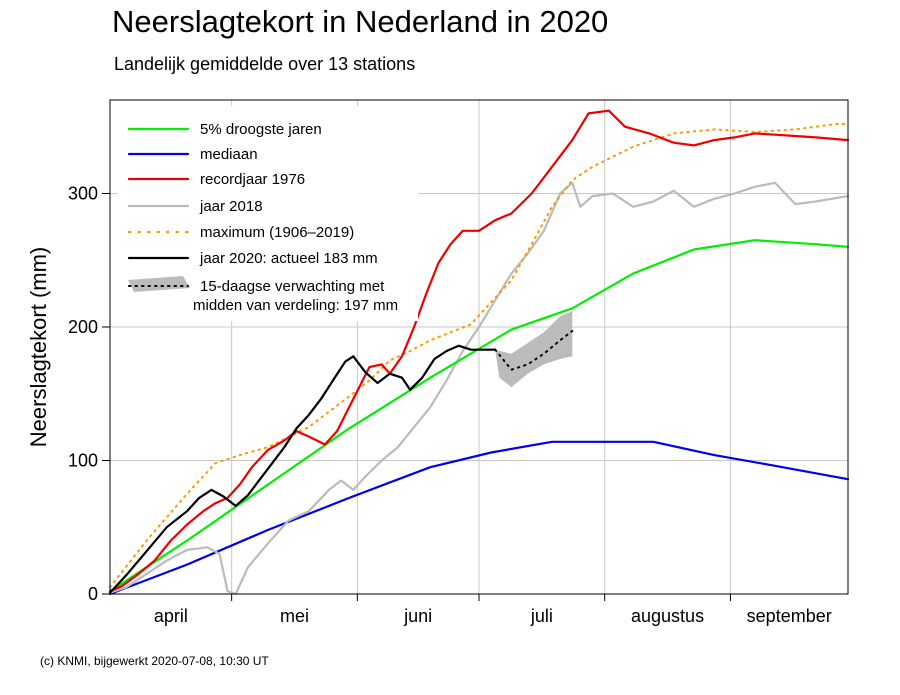 This screenshot has height=695, width=900. Describe the element at coordinates (252, 179) in the screenshot. I see `legend-label: recordjaar 1976` at that location.